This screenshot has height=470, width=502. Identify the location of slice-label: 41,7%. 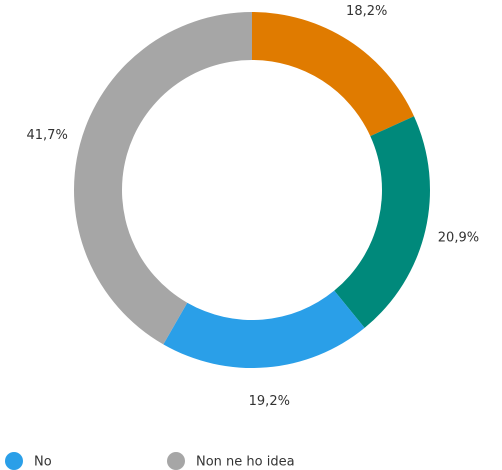
(47, 135).